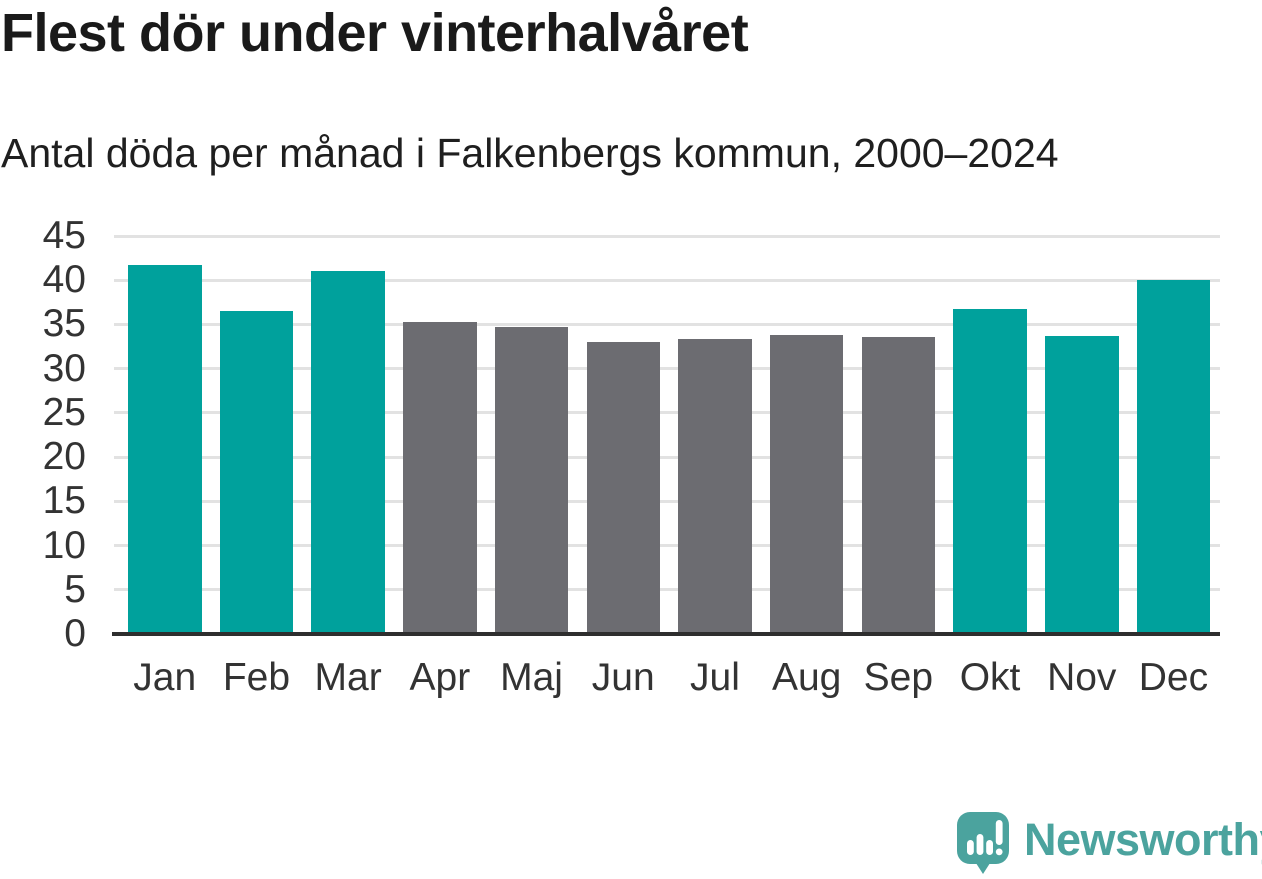 Image resolution: width=1262 pixels, height=879 pixels. I want to click on logo-exclamation-bar, so click(999, 832).